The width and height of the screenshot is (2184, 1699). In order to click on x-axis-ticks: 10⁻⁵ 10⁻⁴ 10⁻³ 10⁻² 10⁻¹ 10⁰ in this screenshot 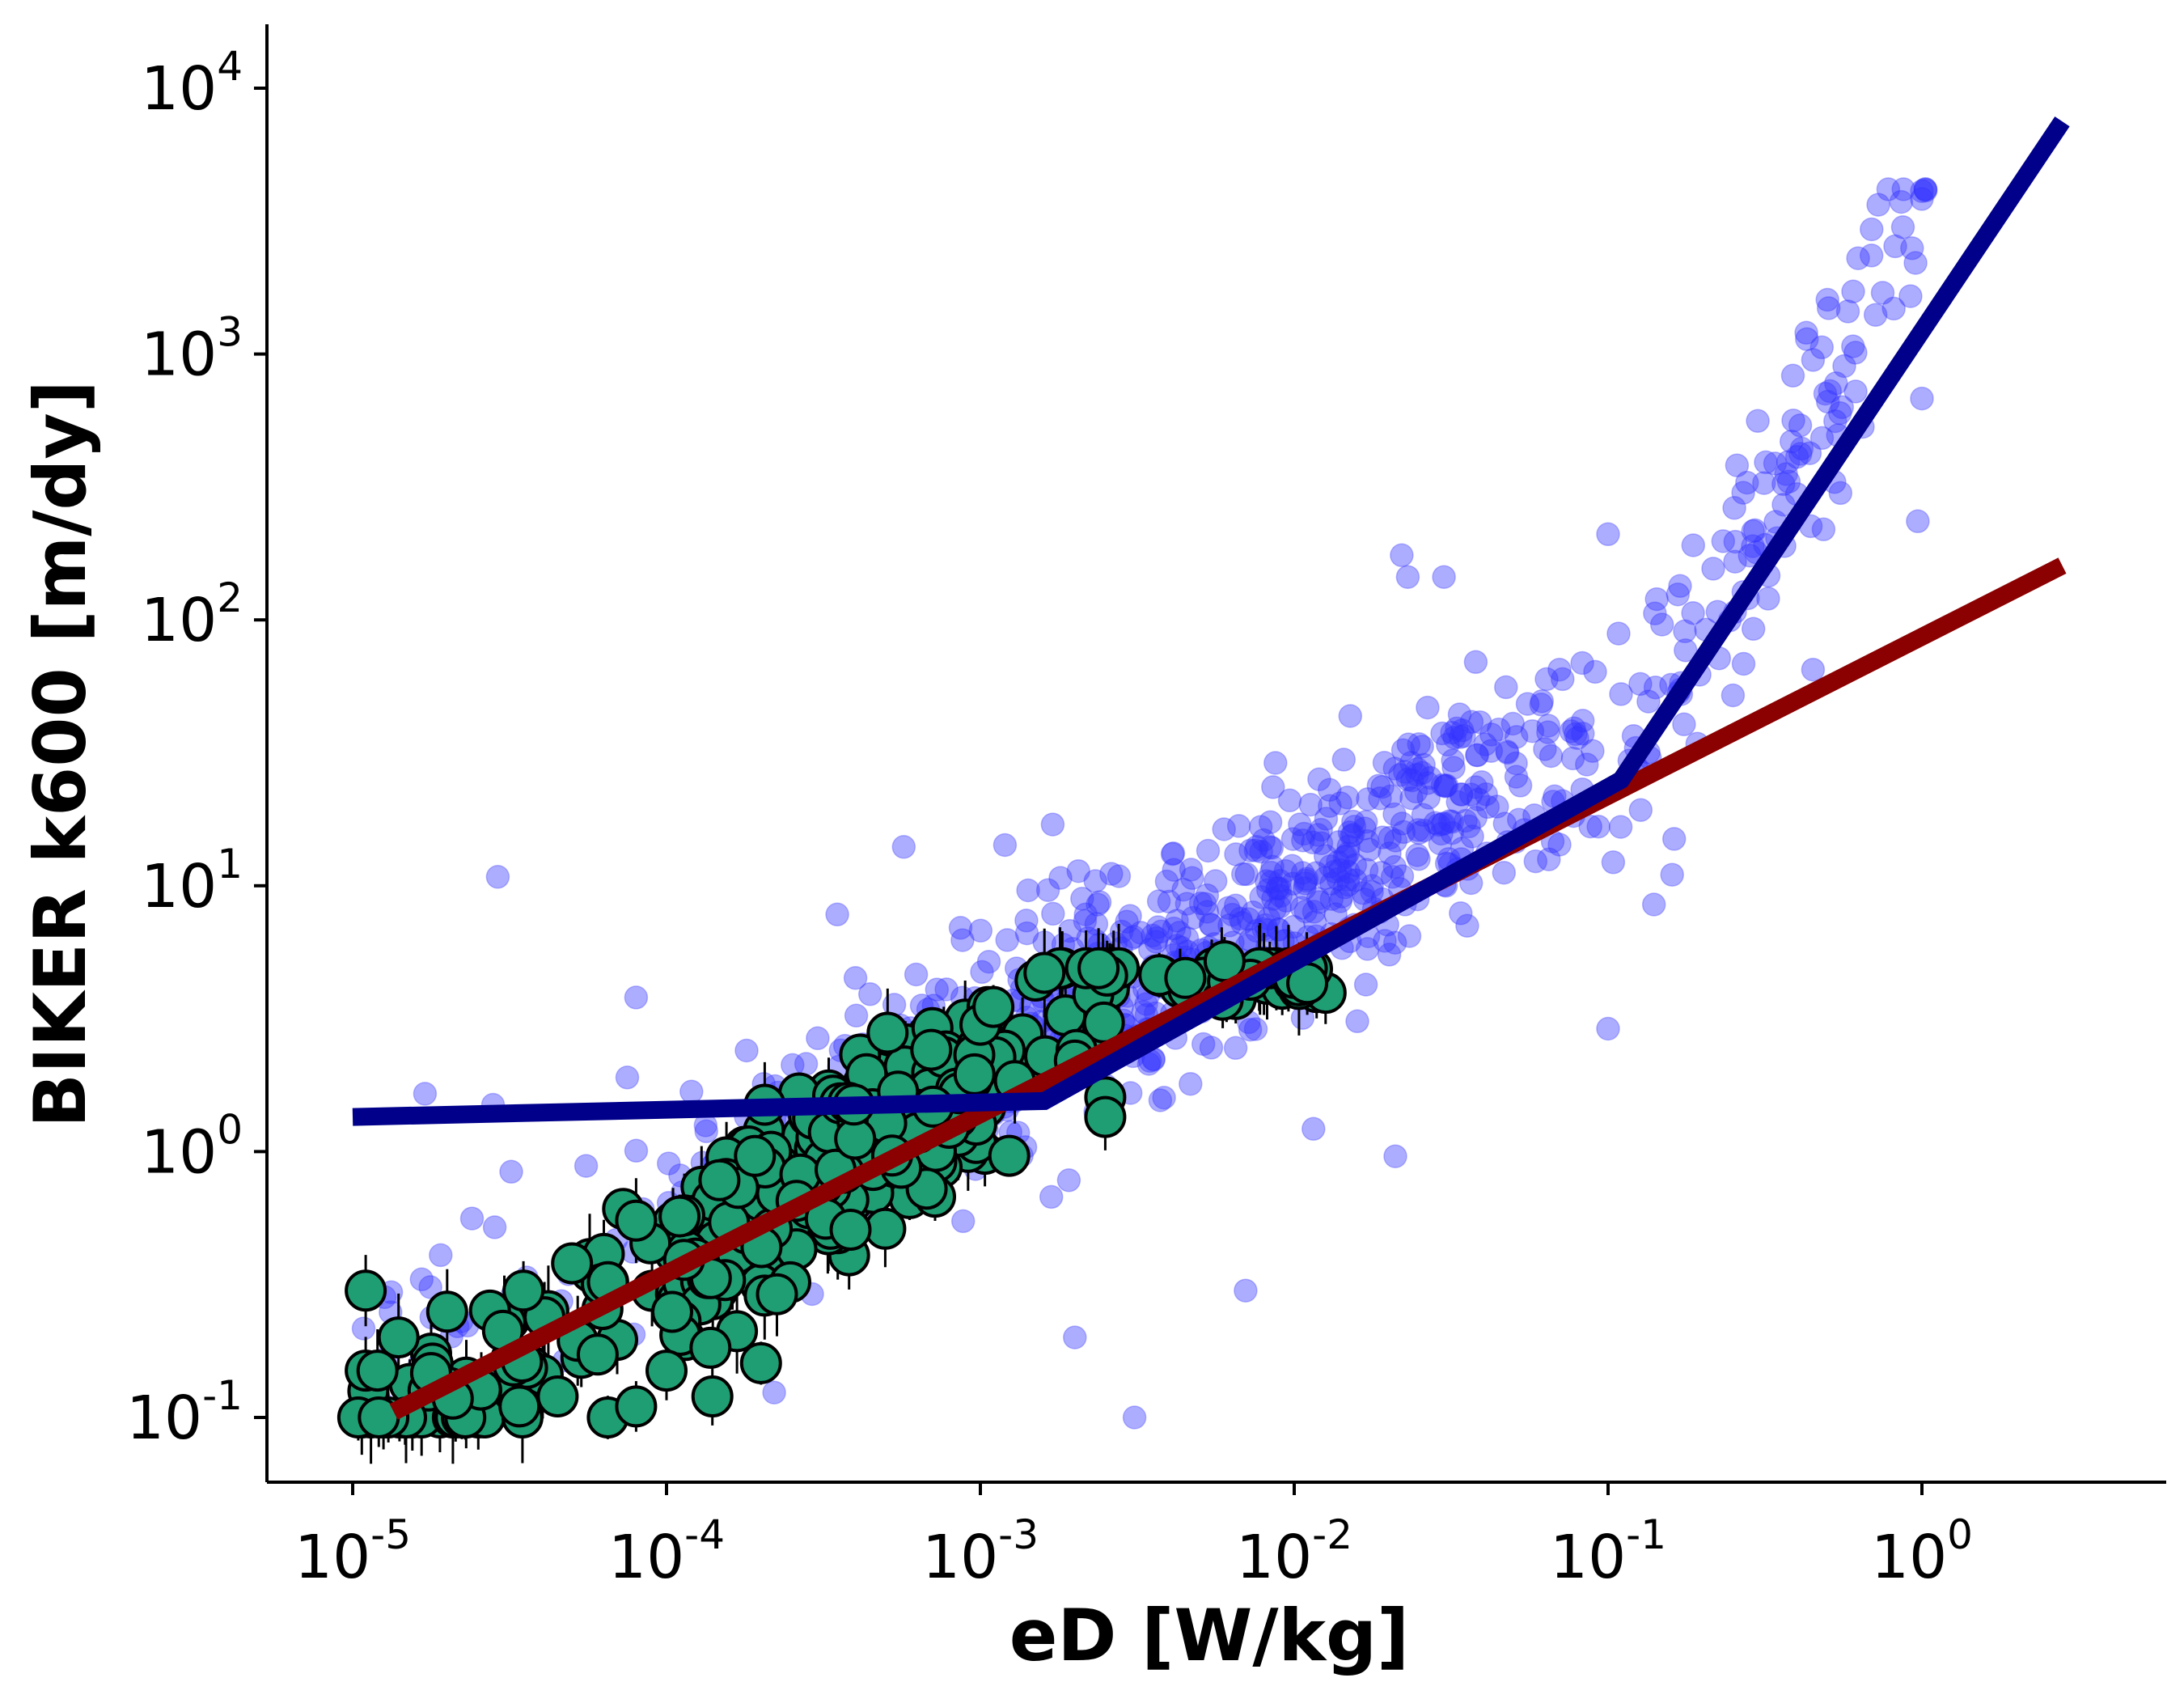, I will do `click(1133, 1537)`.